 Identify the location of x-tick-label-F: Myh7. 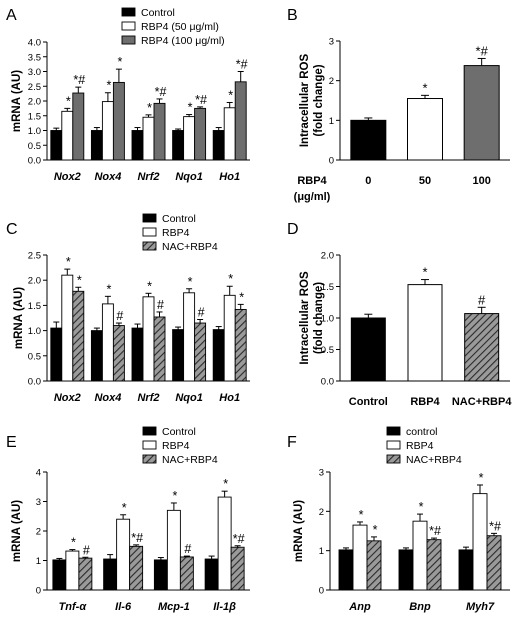
(480, 607).